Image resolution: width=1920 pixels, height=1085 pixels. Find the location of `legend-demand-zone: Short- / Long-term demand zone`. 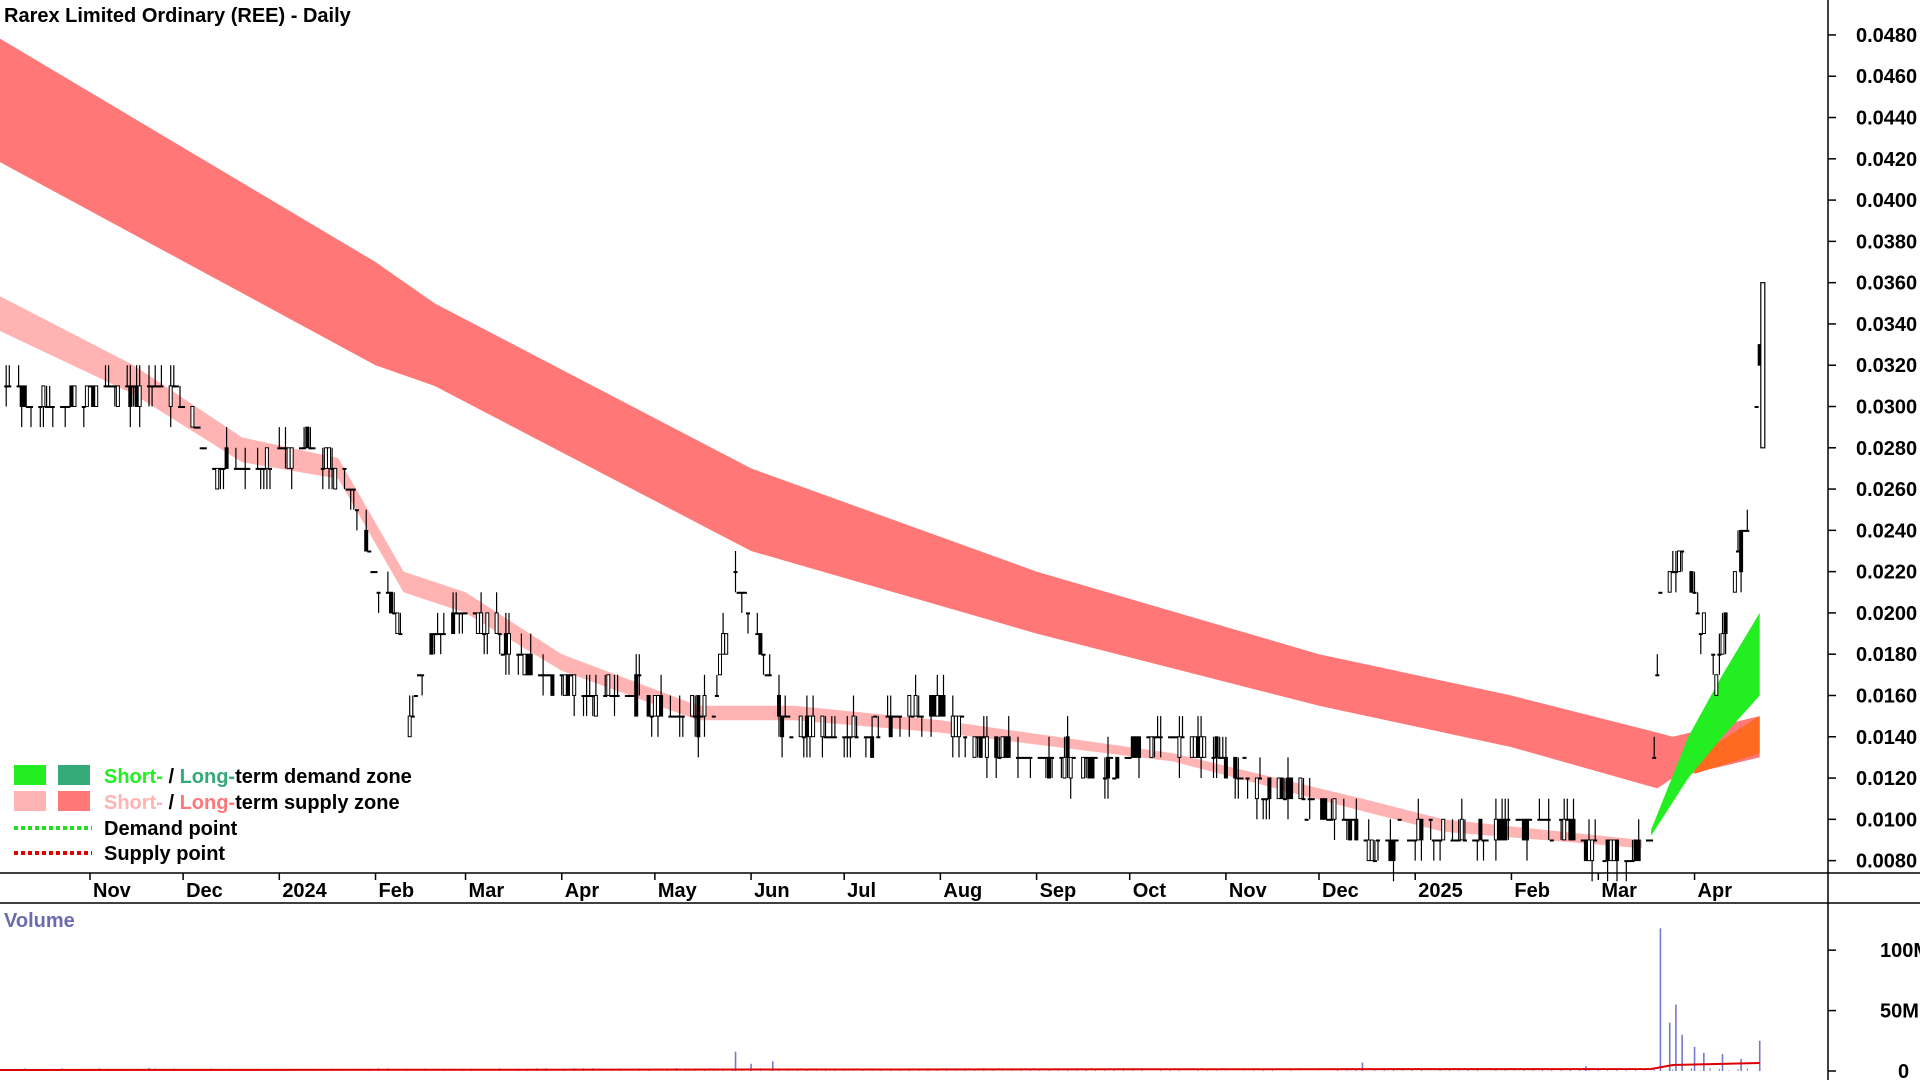

legend-demand-zone: Short- / Long-term demand zone is located at coordinates (258, 777).